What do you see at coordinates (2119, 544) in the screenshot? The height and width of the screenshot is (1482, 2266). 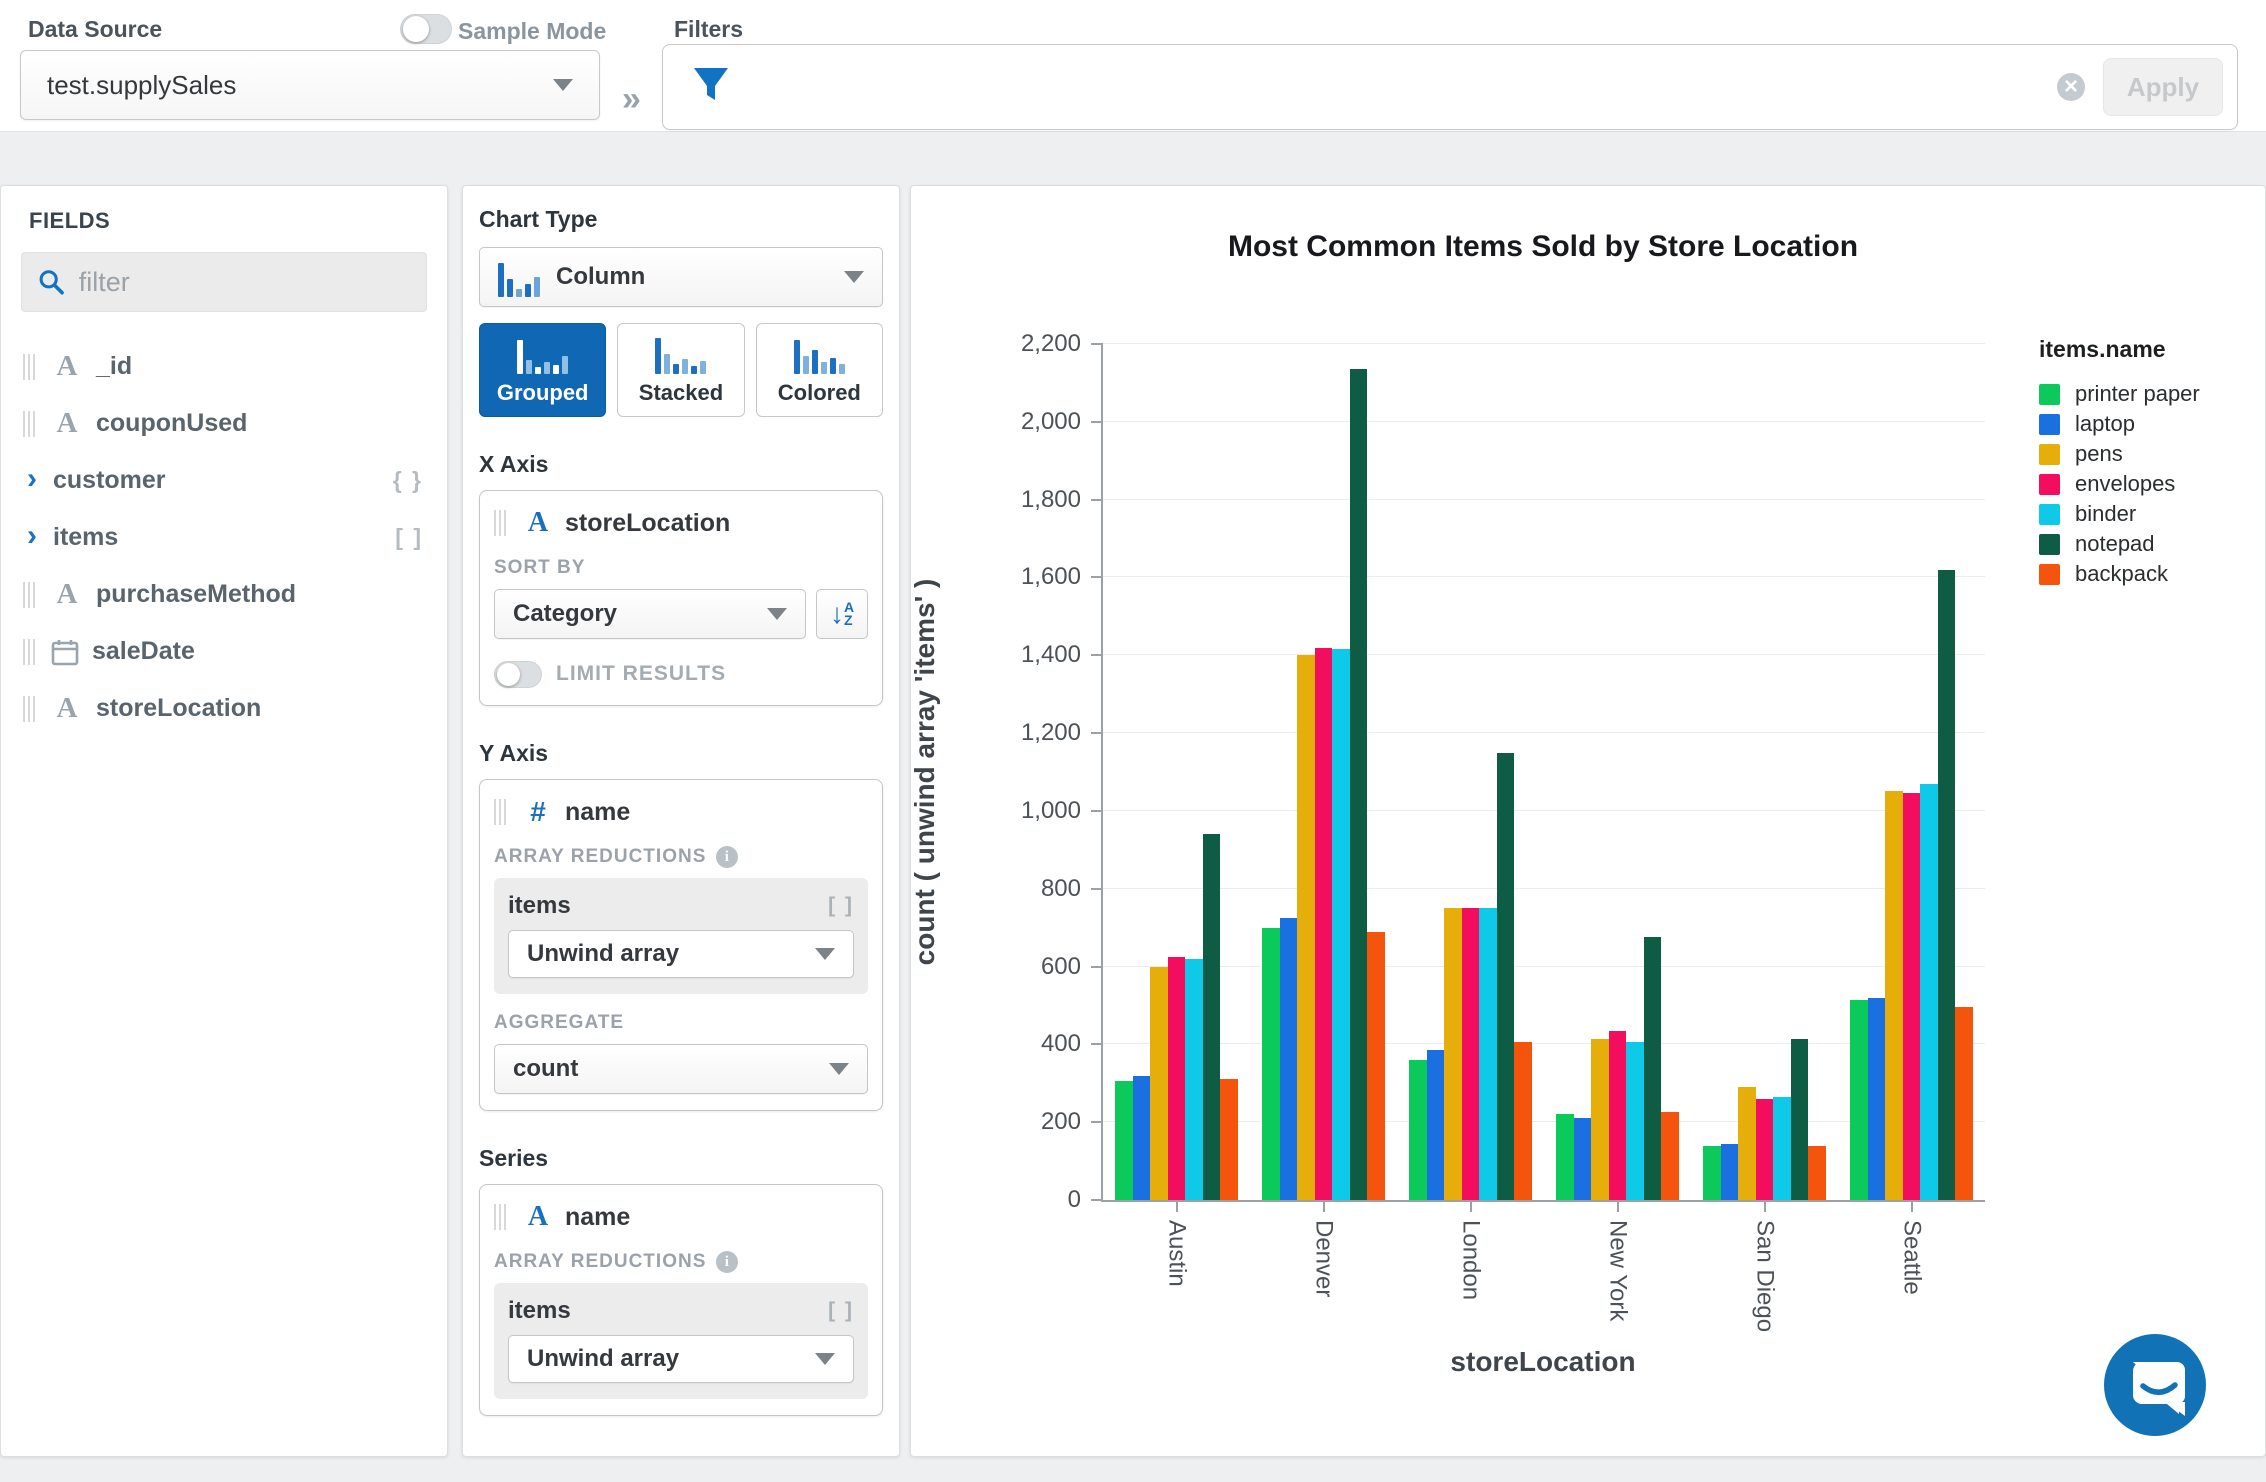 I see `legend-item: notepad` at bounding box center [2119, 544].